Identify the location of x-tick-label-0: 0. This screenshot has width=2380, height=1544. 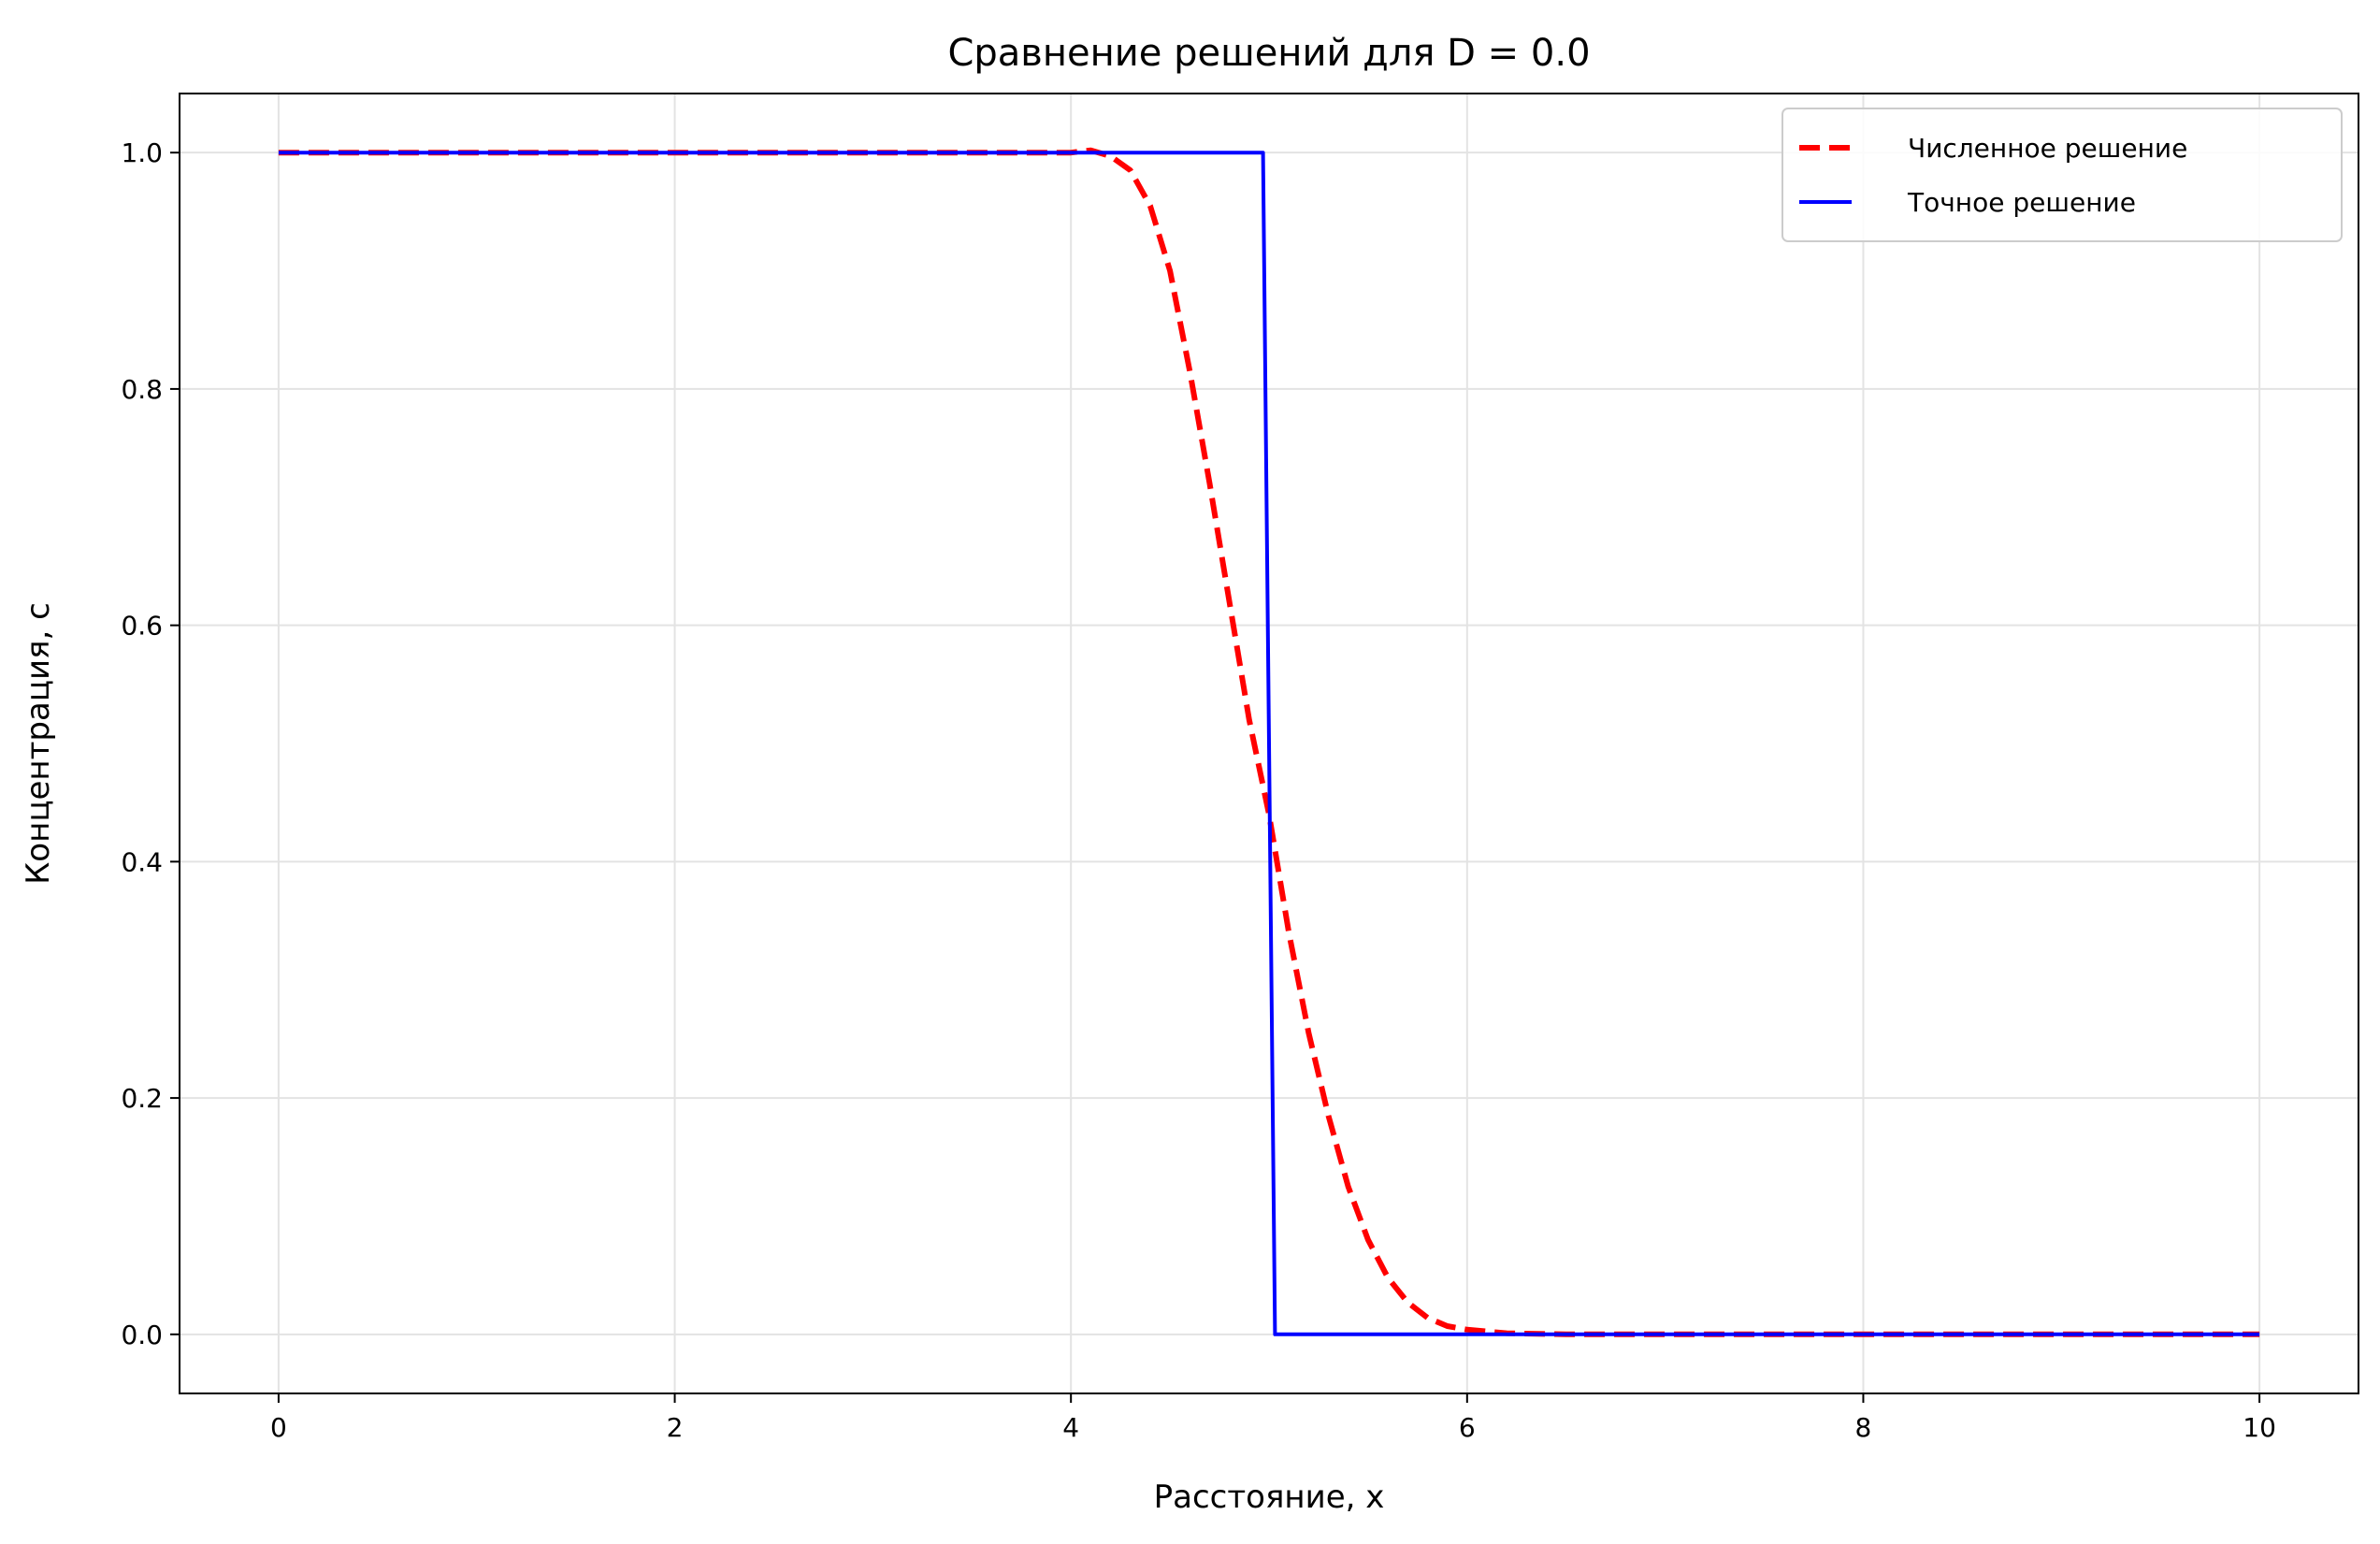
(278, 1427).